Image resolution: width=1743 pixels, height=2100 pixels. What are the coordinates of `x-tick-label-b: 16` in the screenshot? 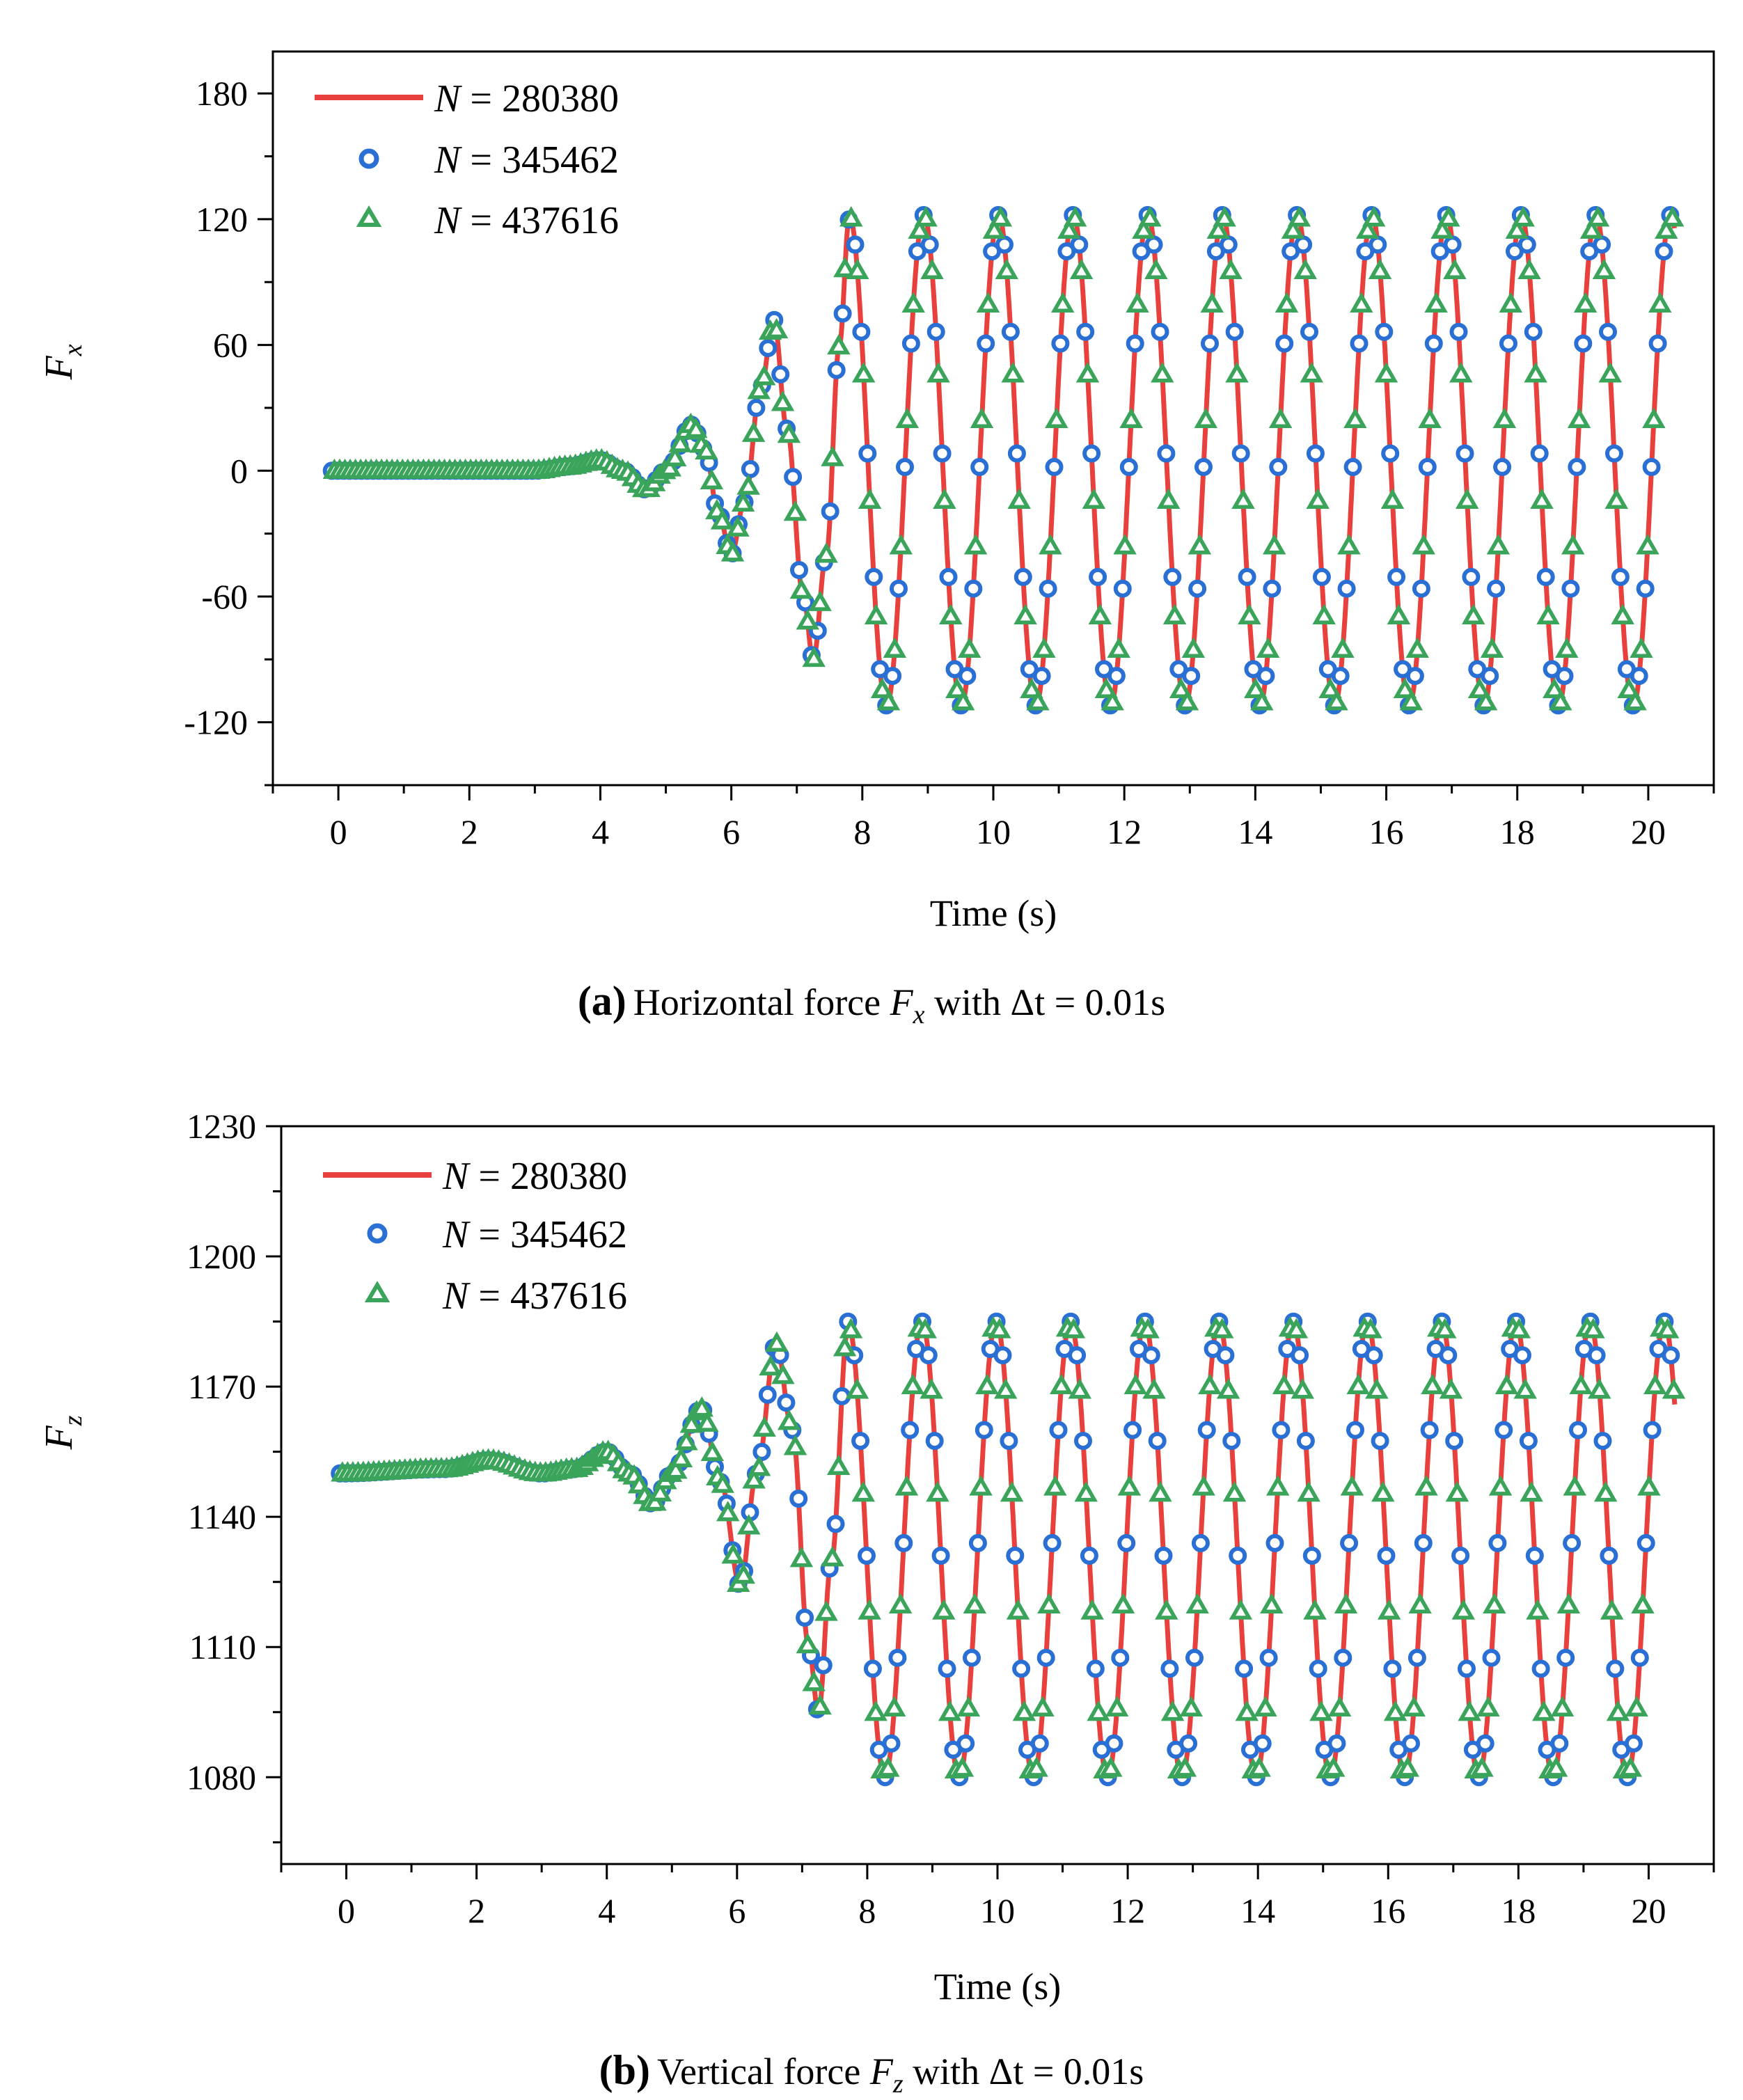 It's located at (1388, 1911).